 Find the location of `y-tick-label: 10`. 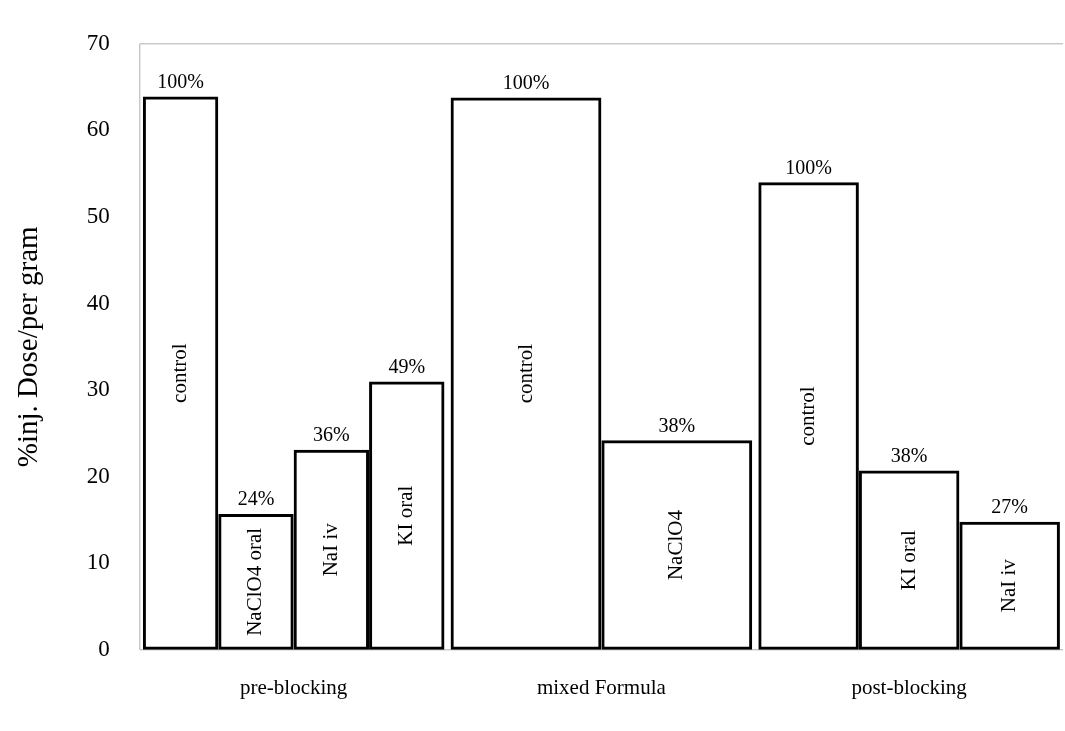

y-tick-label: 10 is located at coordinates (98, 562).